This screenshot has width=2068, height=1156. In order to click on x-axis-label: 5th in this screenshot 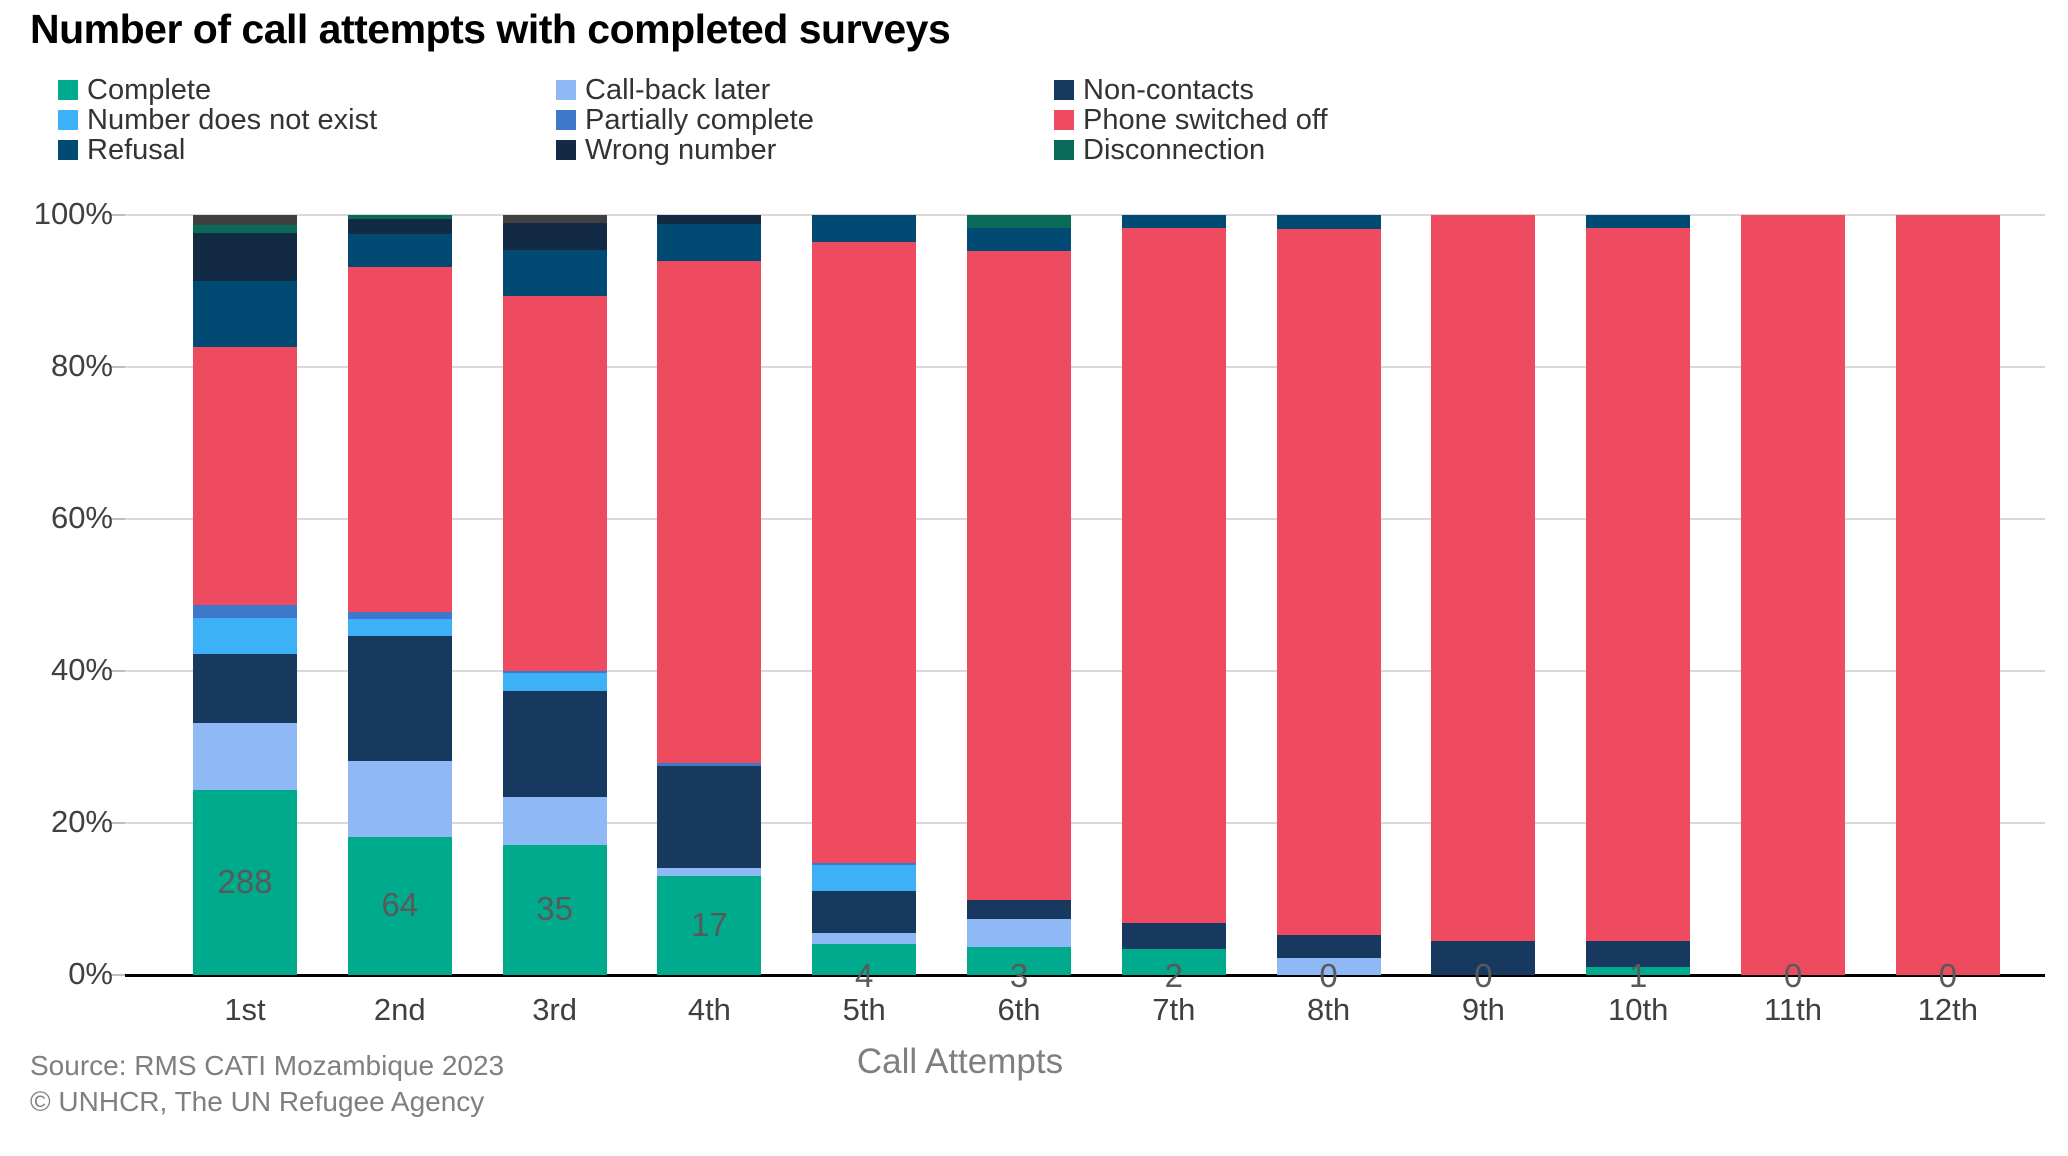, I will do `click(864, 1009)`.